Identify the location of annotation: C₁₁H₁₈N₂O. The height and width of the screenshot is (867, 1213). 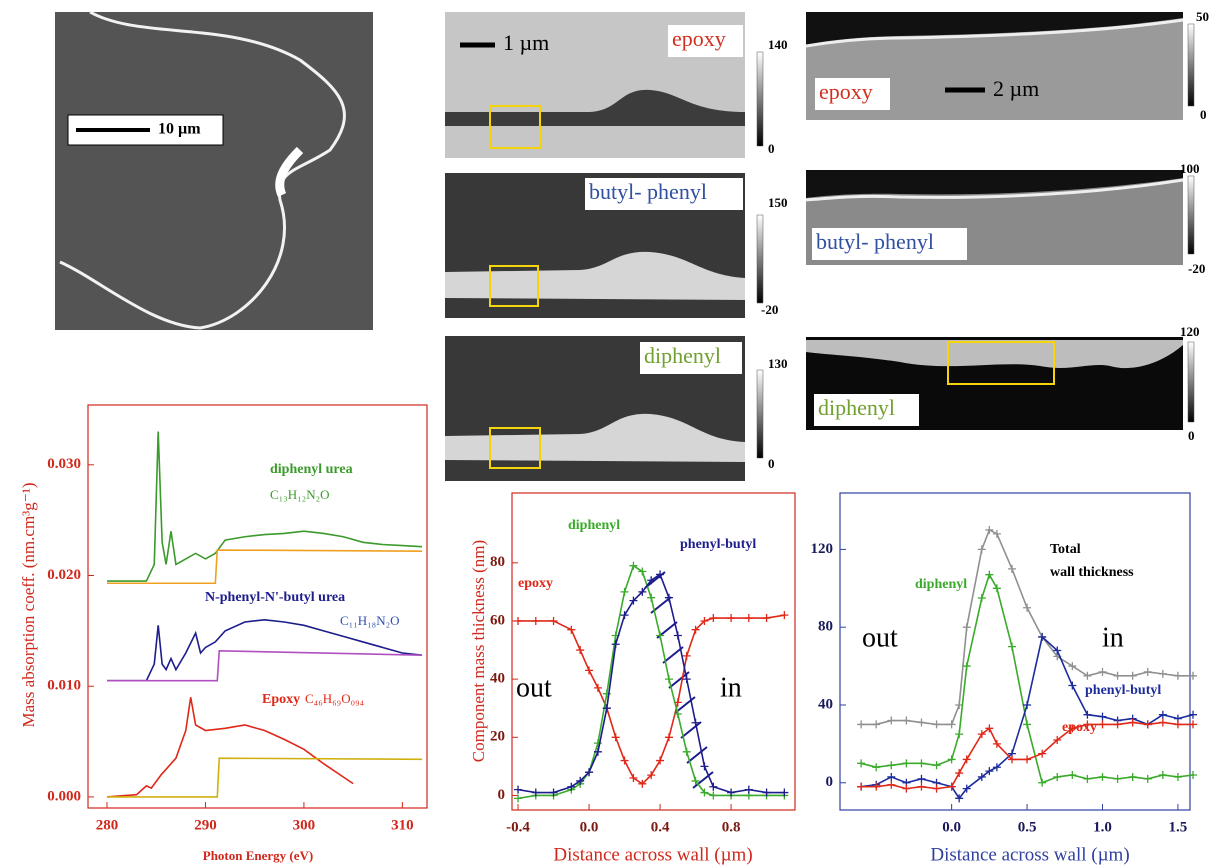
(370, 620).